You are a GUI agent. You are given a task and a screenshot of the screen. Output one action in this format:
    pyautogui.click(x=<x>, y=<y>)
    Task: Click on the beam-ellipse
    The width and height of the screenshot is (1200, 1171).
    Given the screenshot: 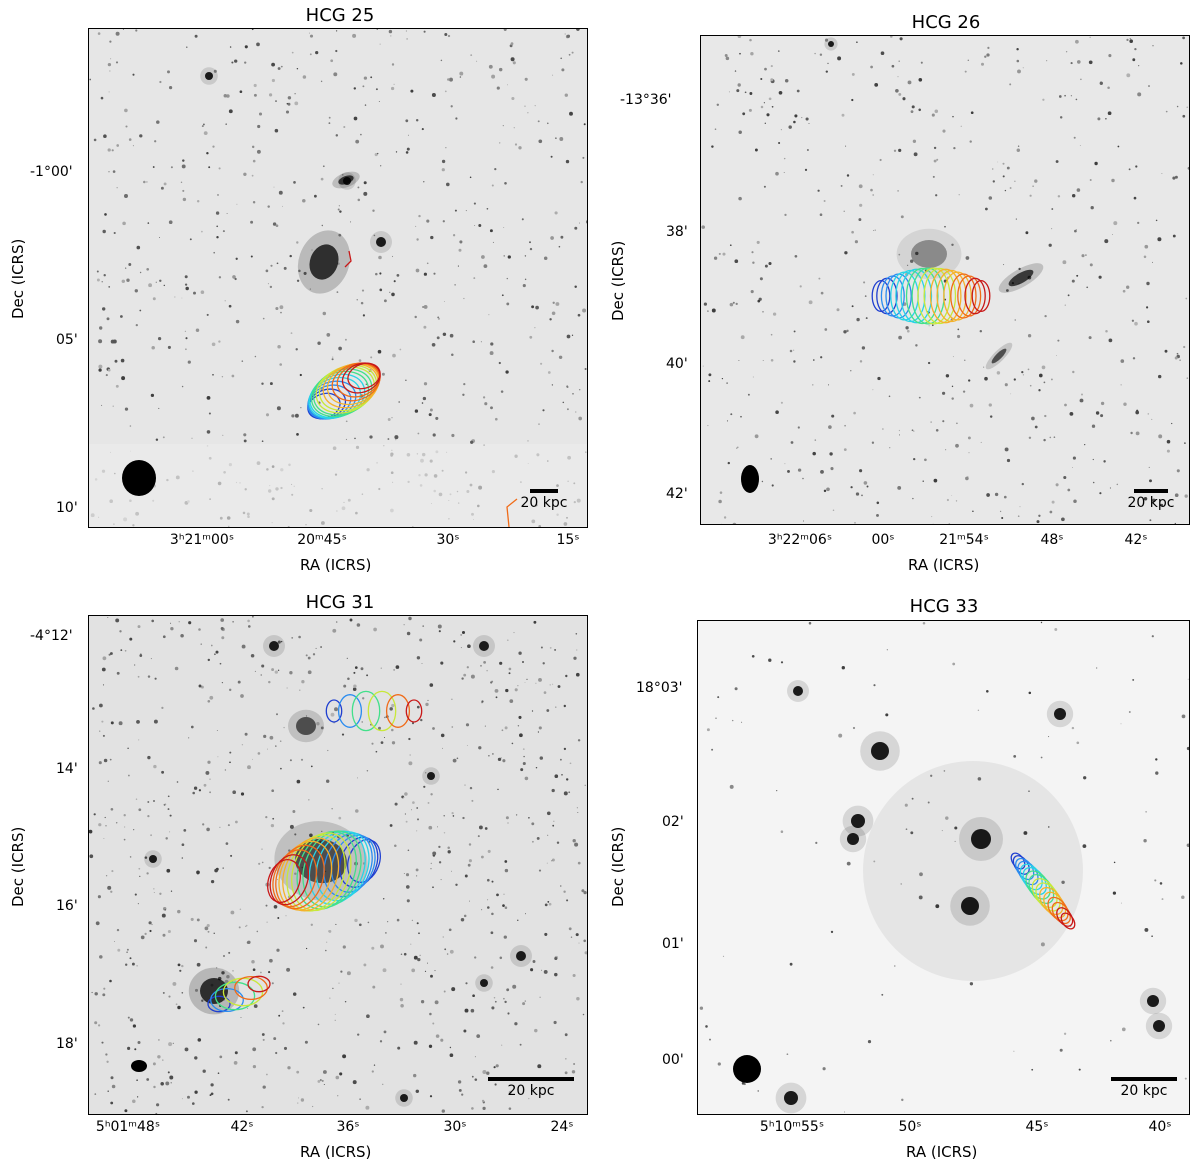 What is the action you would take?
    pyautogui.click(x=747, y=1069)
    